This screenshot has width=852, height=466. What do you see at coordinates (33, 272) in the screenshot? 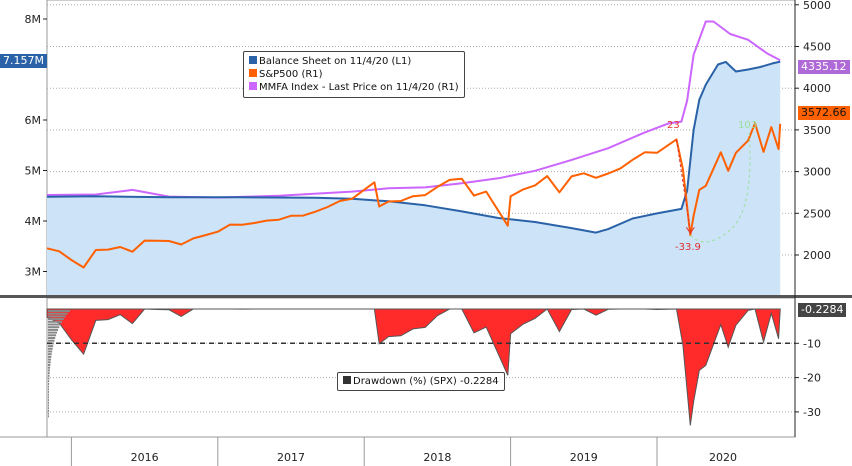
I see `left-axis-tick-label: 3M` at bounding box center [33, 272].